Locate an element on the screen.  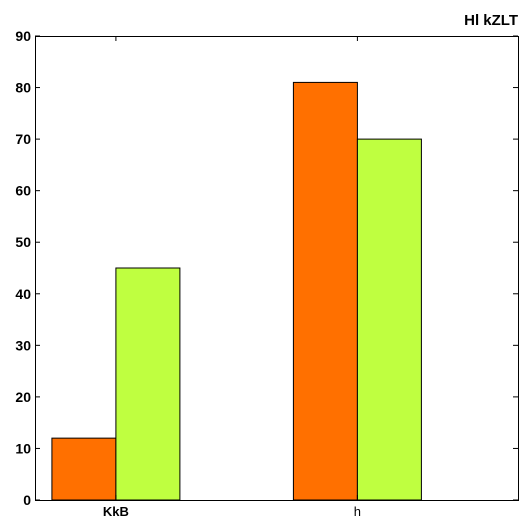
x-tick-label-KkB: KkB is located at coordinates (116, 511).